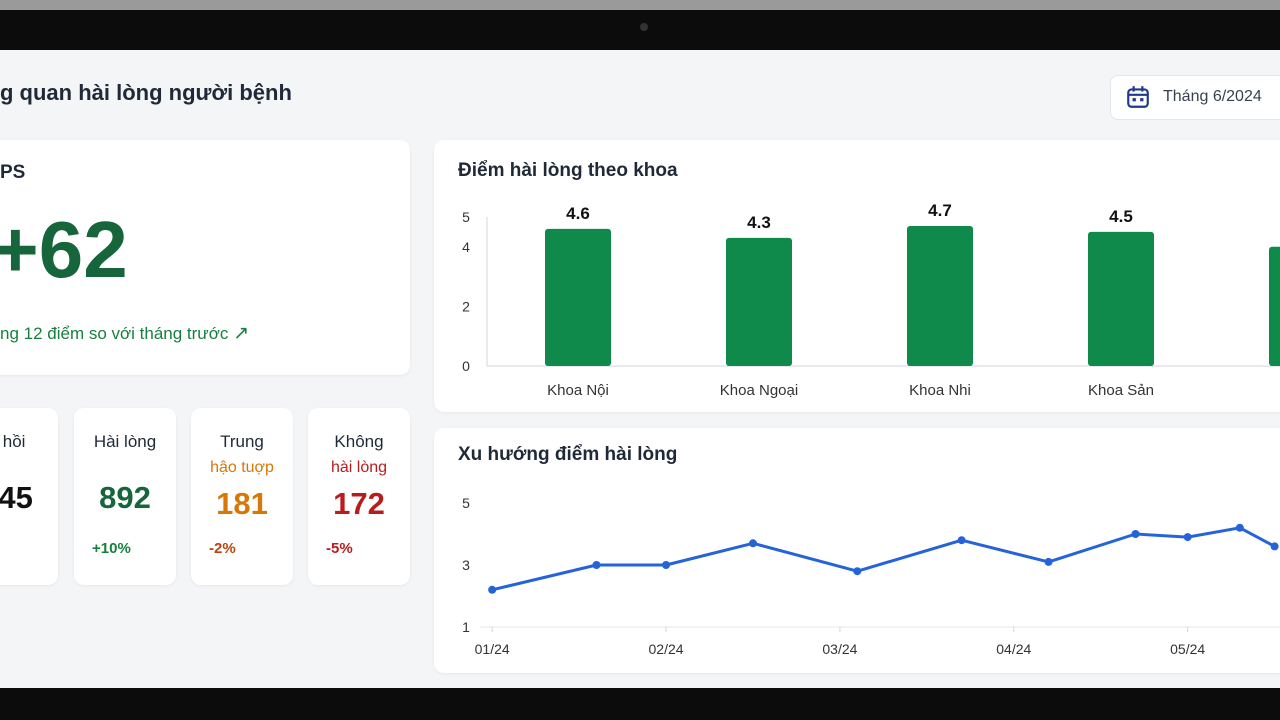  What do you see at coordinates (242, 503) in the screenshot?
I see `stat-value: 181` at bounding box center [242, 503].